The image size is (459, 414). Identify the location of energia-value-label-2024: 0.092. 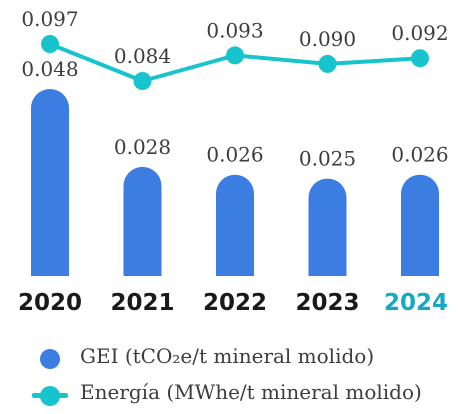
(419, 33).